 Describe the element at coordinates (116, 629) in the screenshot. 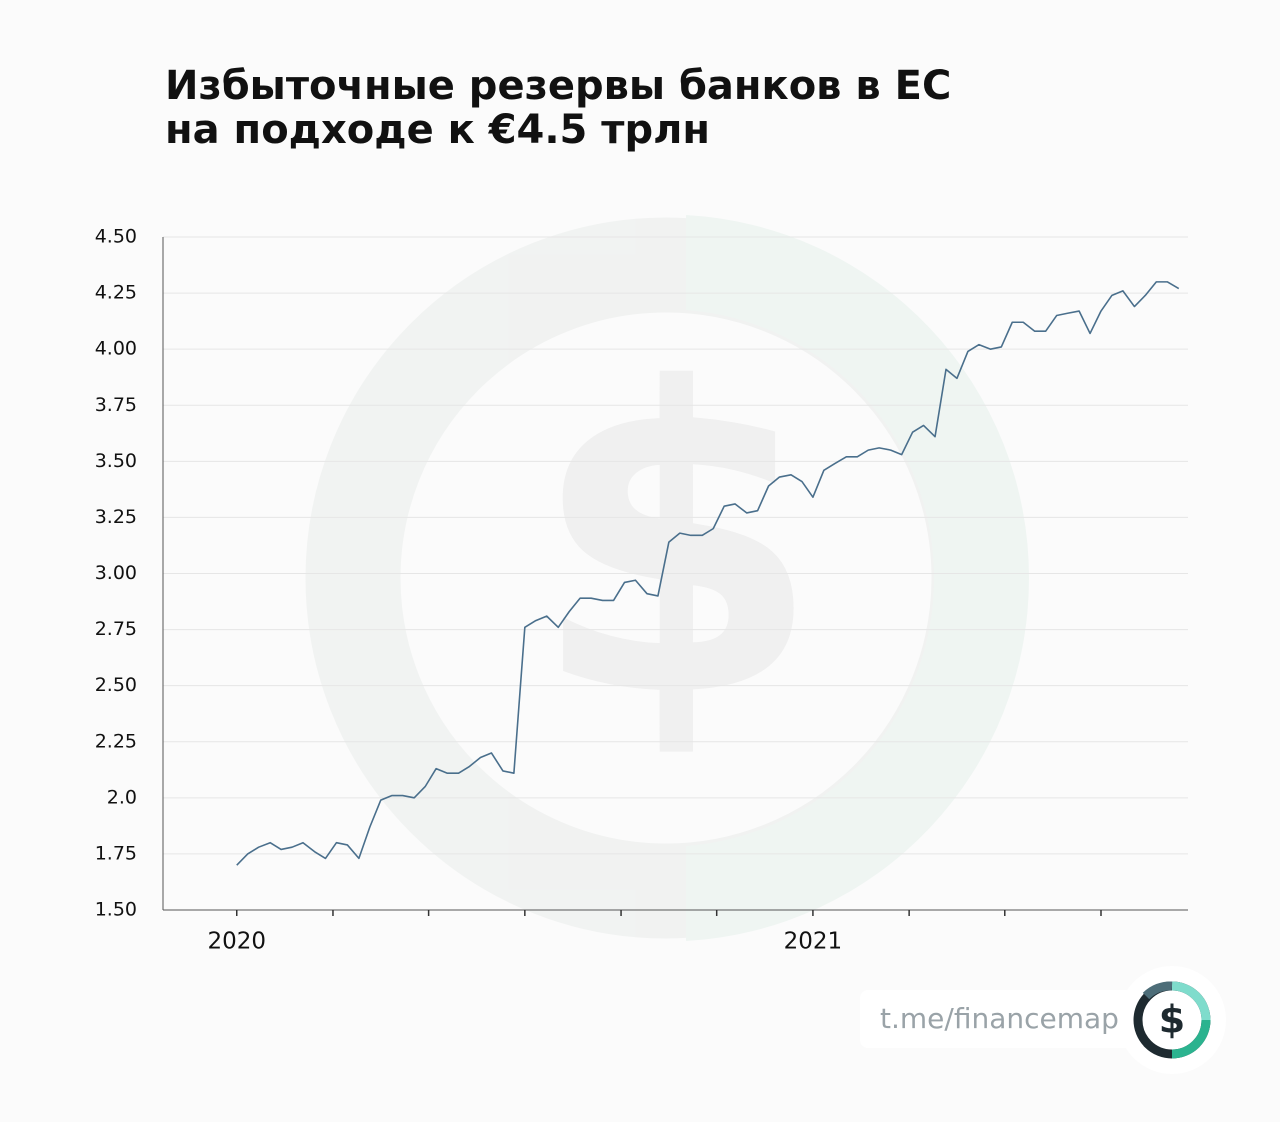

I see `y-tick-label: 2.75` at that location.